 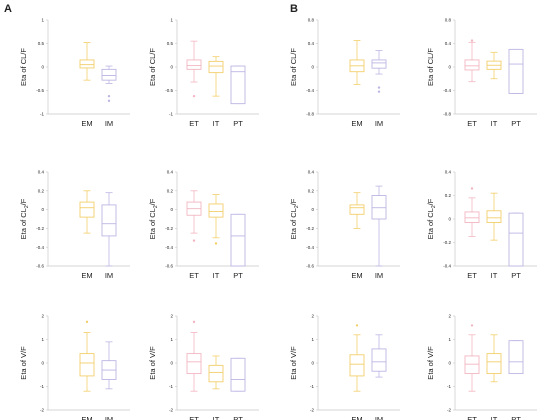 What do you see at coordinates (152, 363) in the screenshot?
I see `y-axis-label: Eta of V/F` at bounding box center [152, 363].